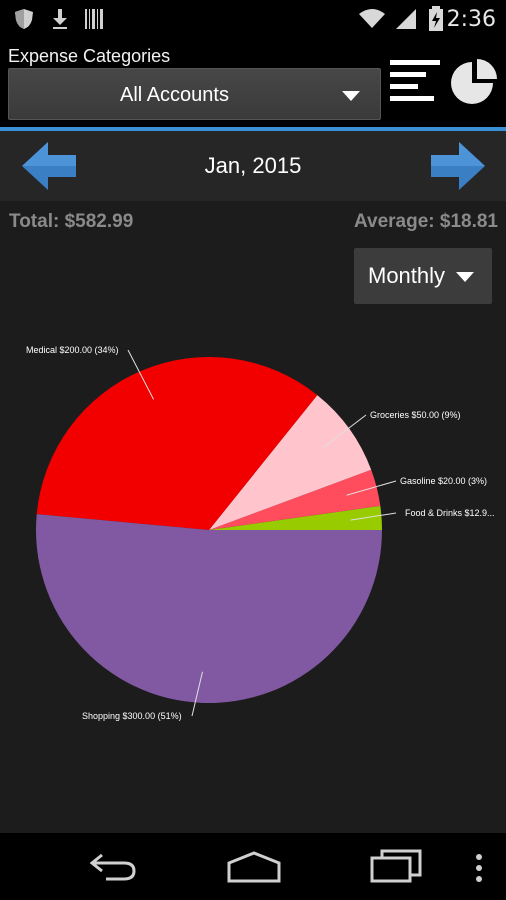  I want to click on shield-icon, so click(24, 19).